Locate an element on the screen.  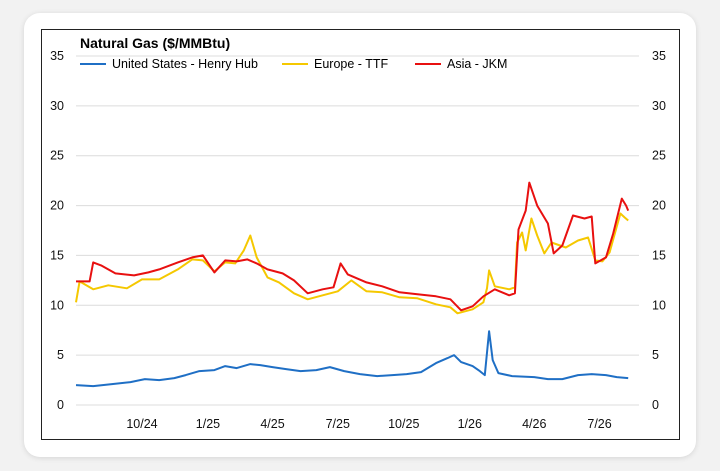
chart-title: Natural Gas ($/MMBtu) is located at coordinates (155, 43).